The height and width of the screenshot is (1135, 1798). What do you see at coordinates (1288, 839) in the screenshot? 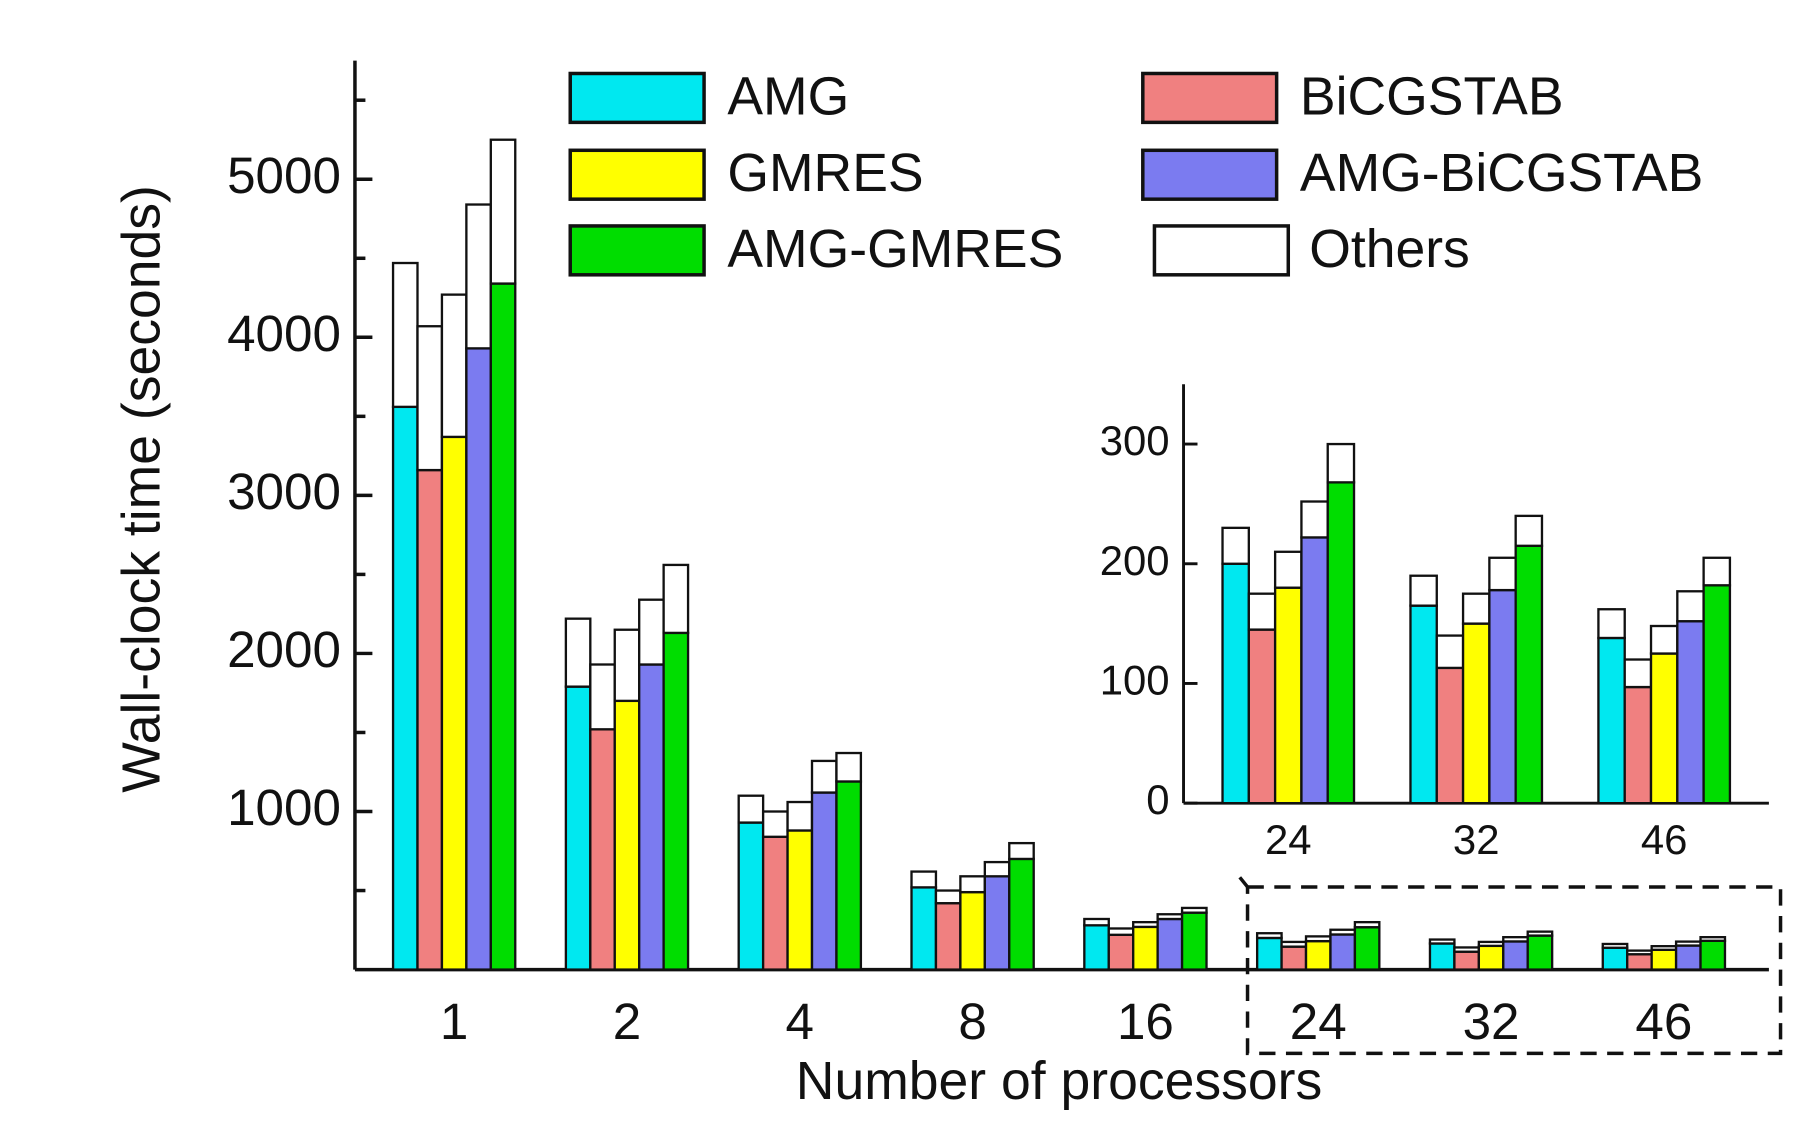
I see `inset-x-tick-label: 24` at bounding box center [1288, 839].